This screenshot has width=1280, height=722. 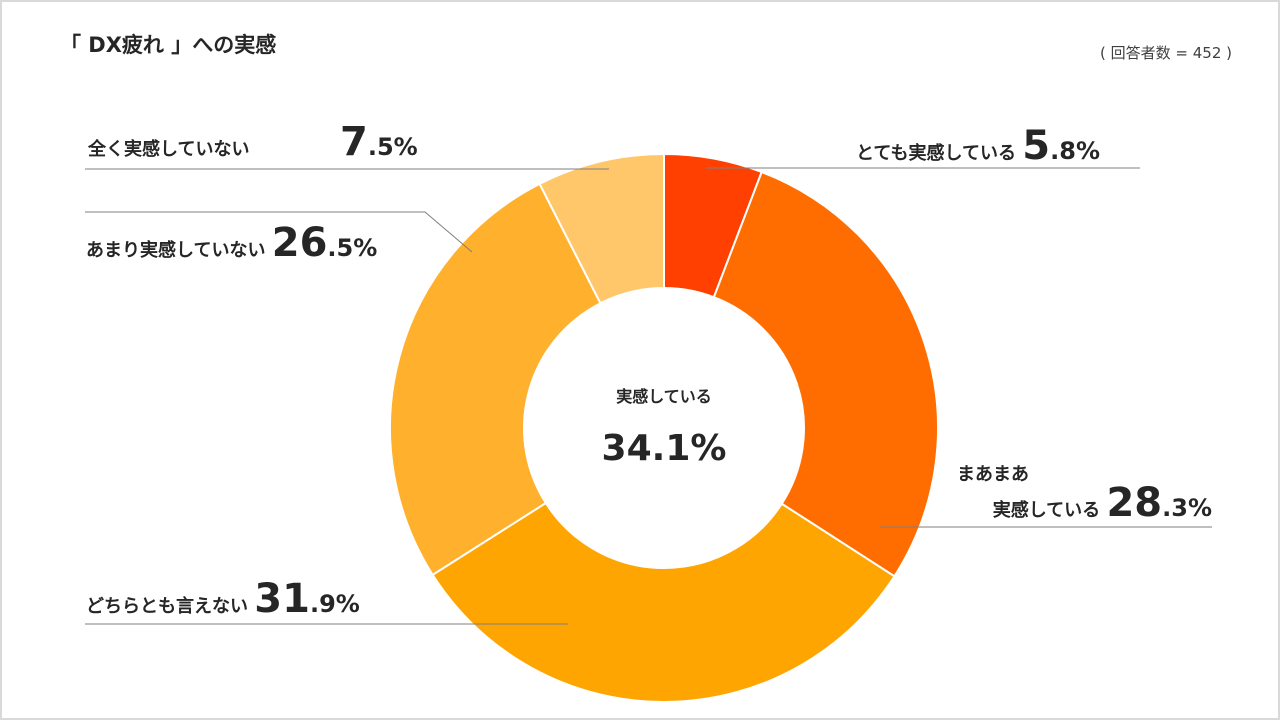 I want to click on label-group-not-at-all: 全く実感していない 7.5%, so click(x=347, y=144).